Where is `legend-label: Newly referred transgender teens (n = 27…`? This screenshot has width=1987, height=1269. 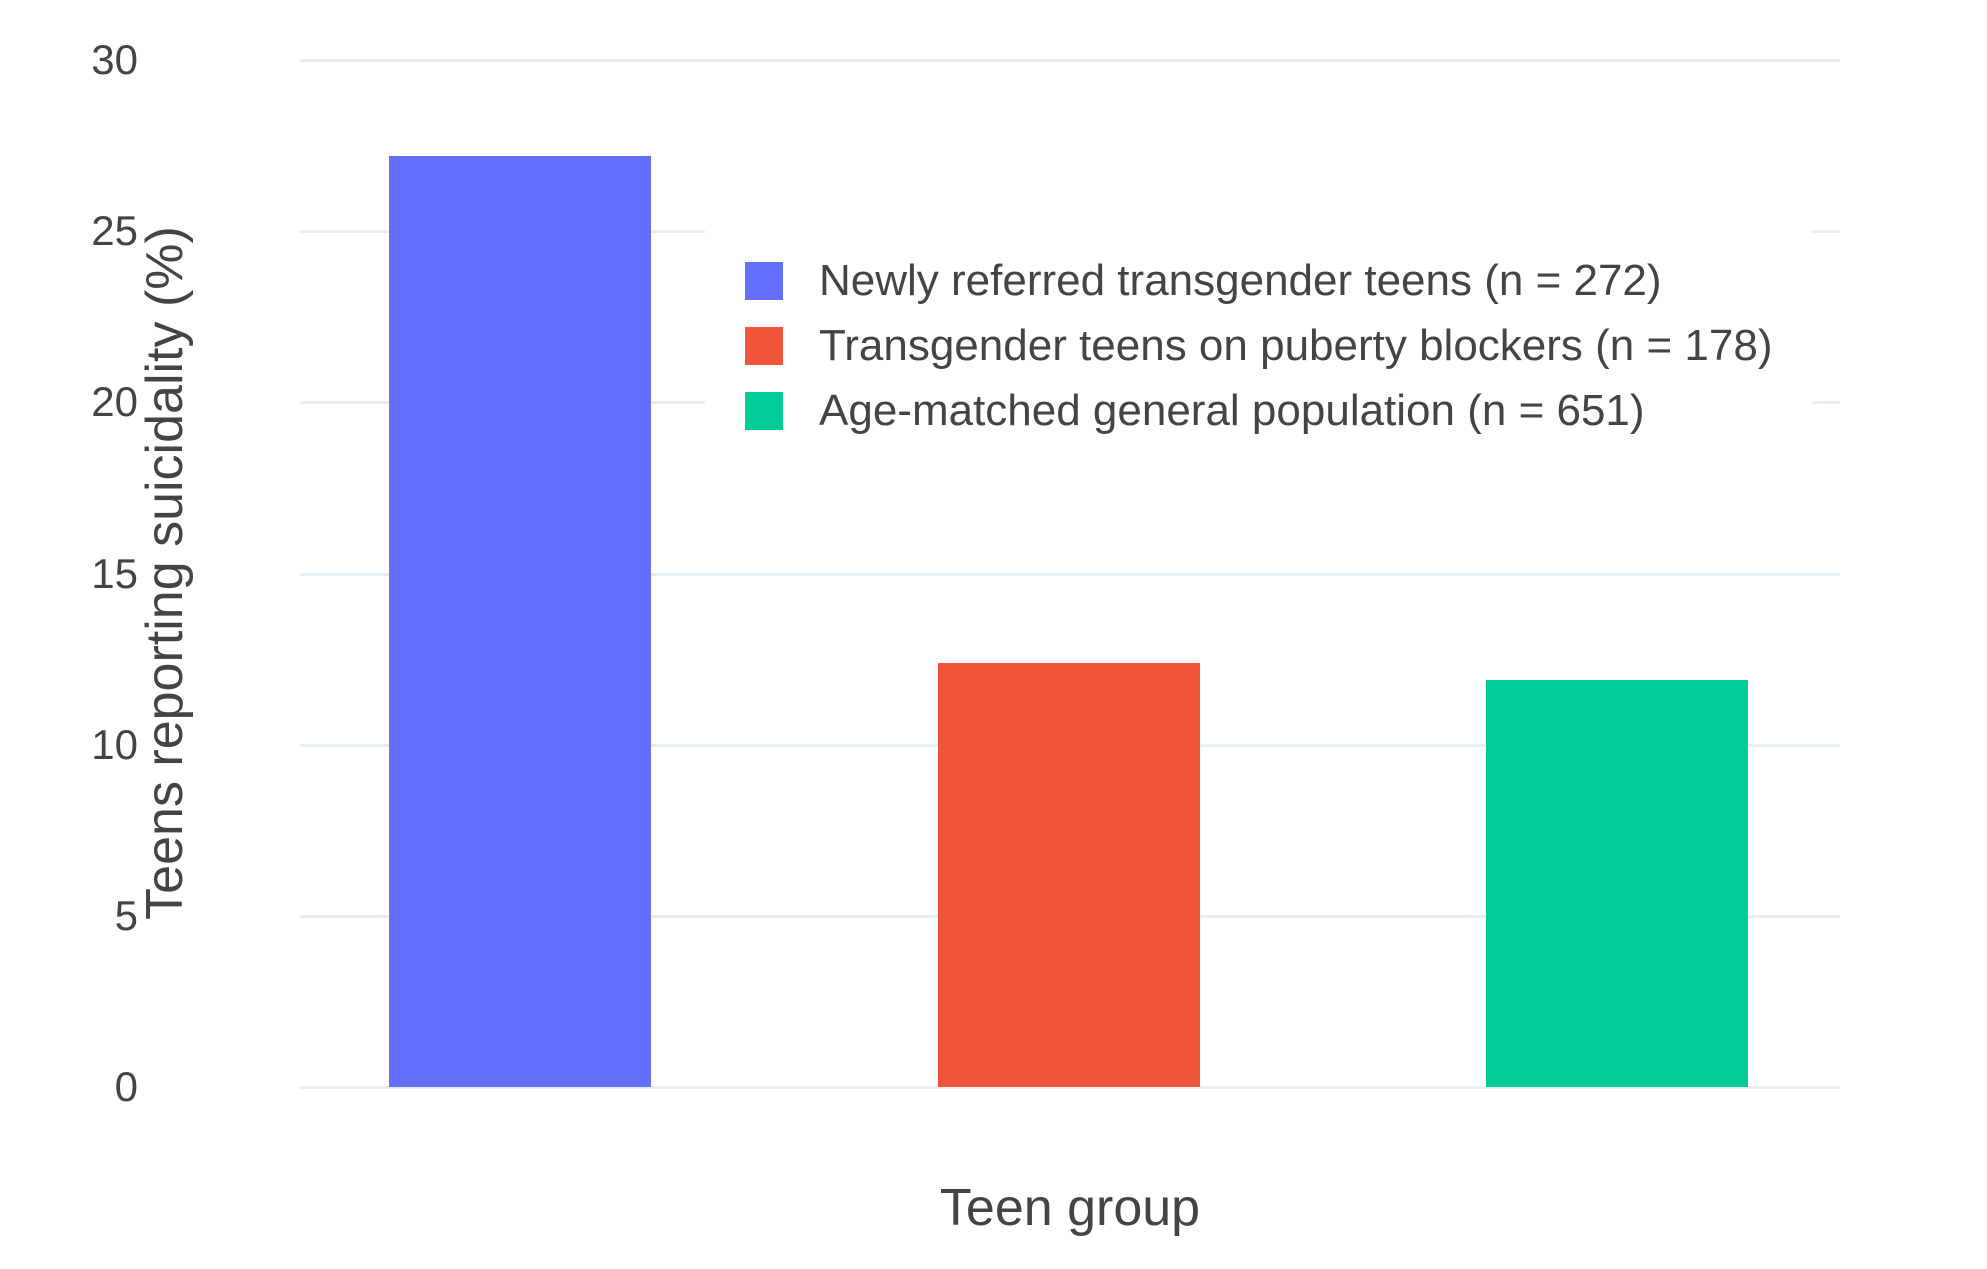
legend-label: Newly referred transgender teens (n = 27… is located at coordinates (1240, 280).